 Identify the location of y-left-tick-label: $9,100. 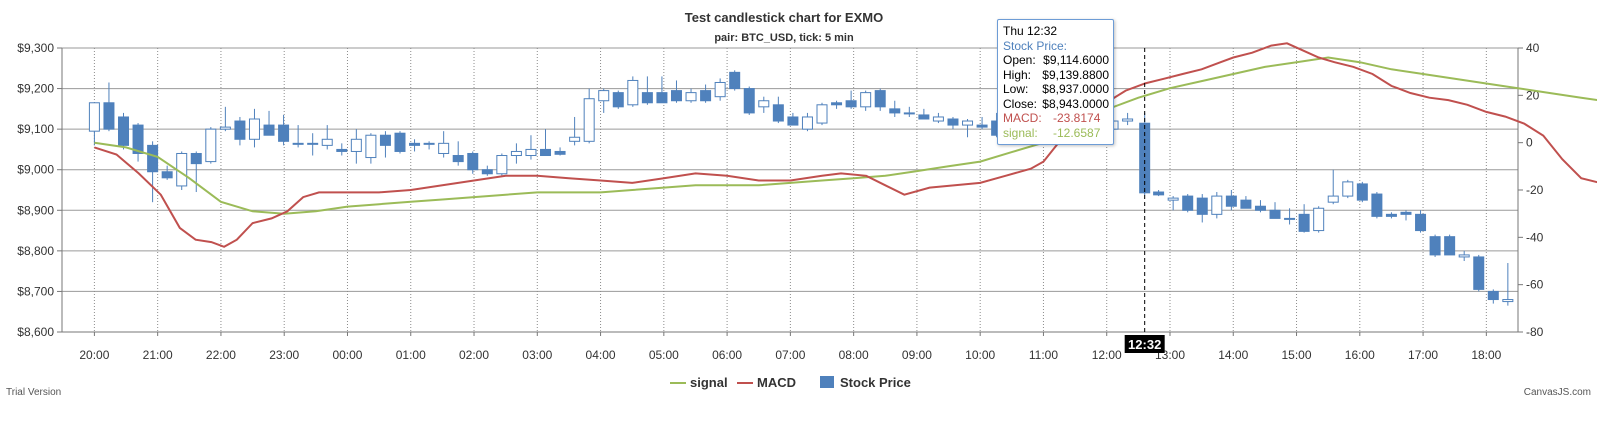
(35, 129).